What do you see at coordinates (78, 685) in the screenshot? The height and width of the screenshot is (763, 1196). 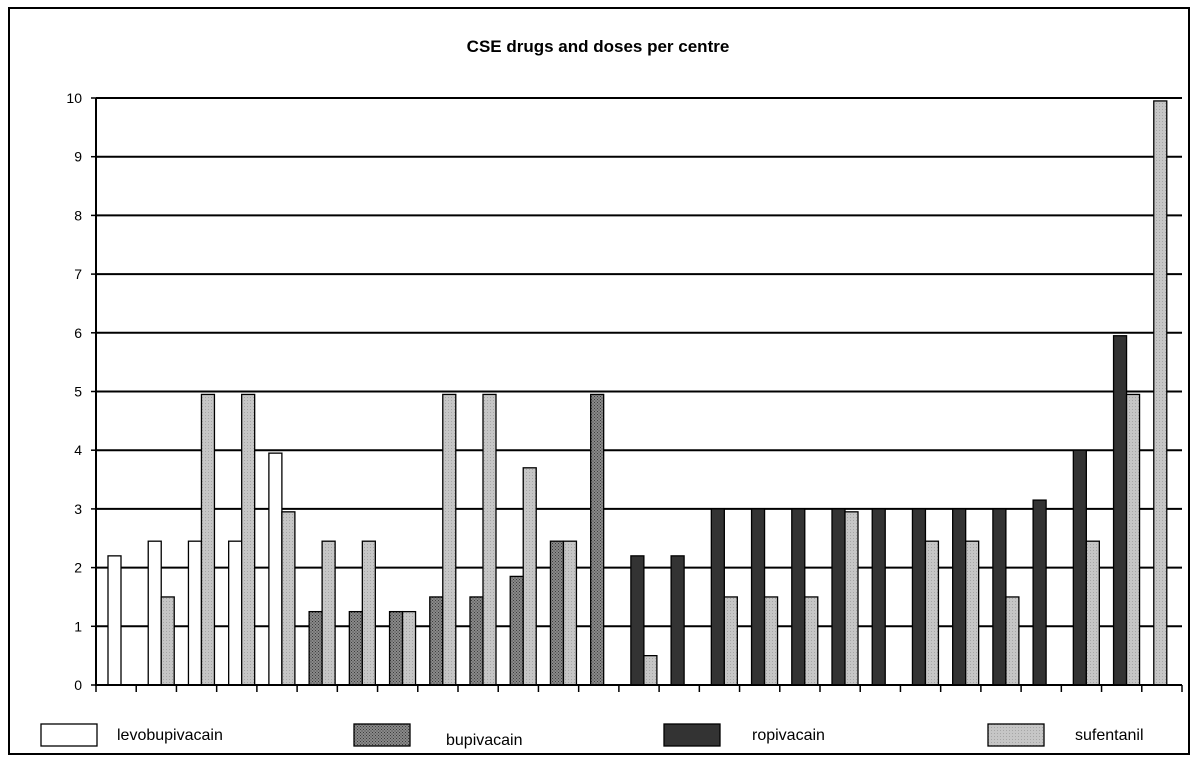 I see `y-tick-label: 0` at bounding box center [78, 685].